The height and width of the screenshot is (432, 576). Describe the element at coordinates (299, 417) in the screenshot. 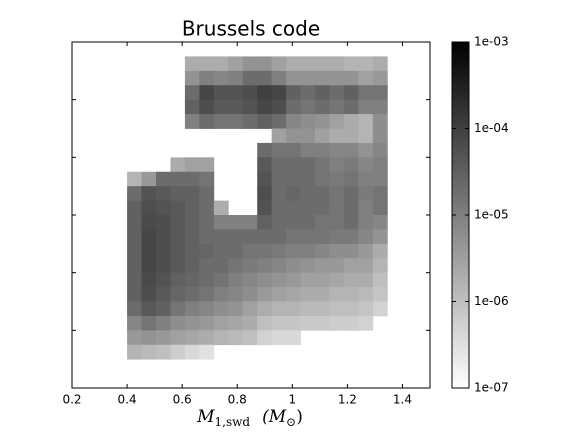

I see `x-label-part: )` at that location.